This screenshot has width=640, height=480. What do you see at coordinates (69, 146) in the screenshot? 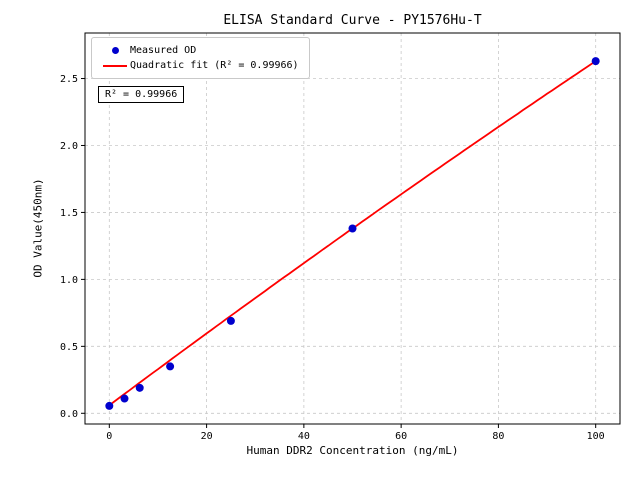
I see `y-tick-label: 2.0` at bounding box center [69, 146].